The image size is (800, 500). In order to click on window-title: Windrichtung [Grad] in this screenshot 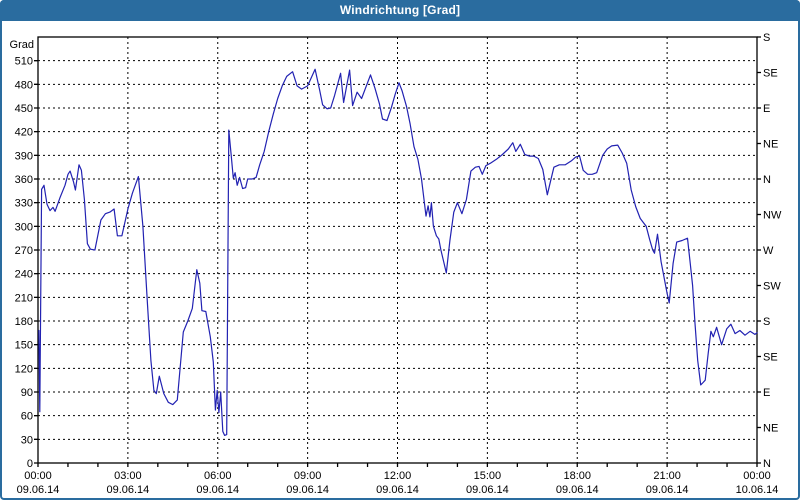, I will do `click(400, 10)`.